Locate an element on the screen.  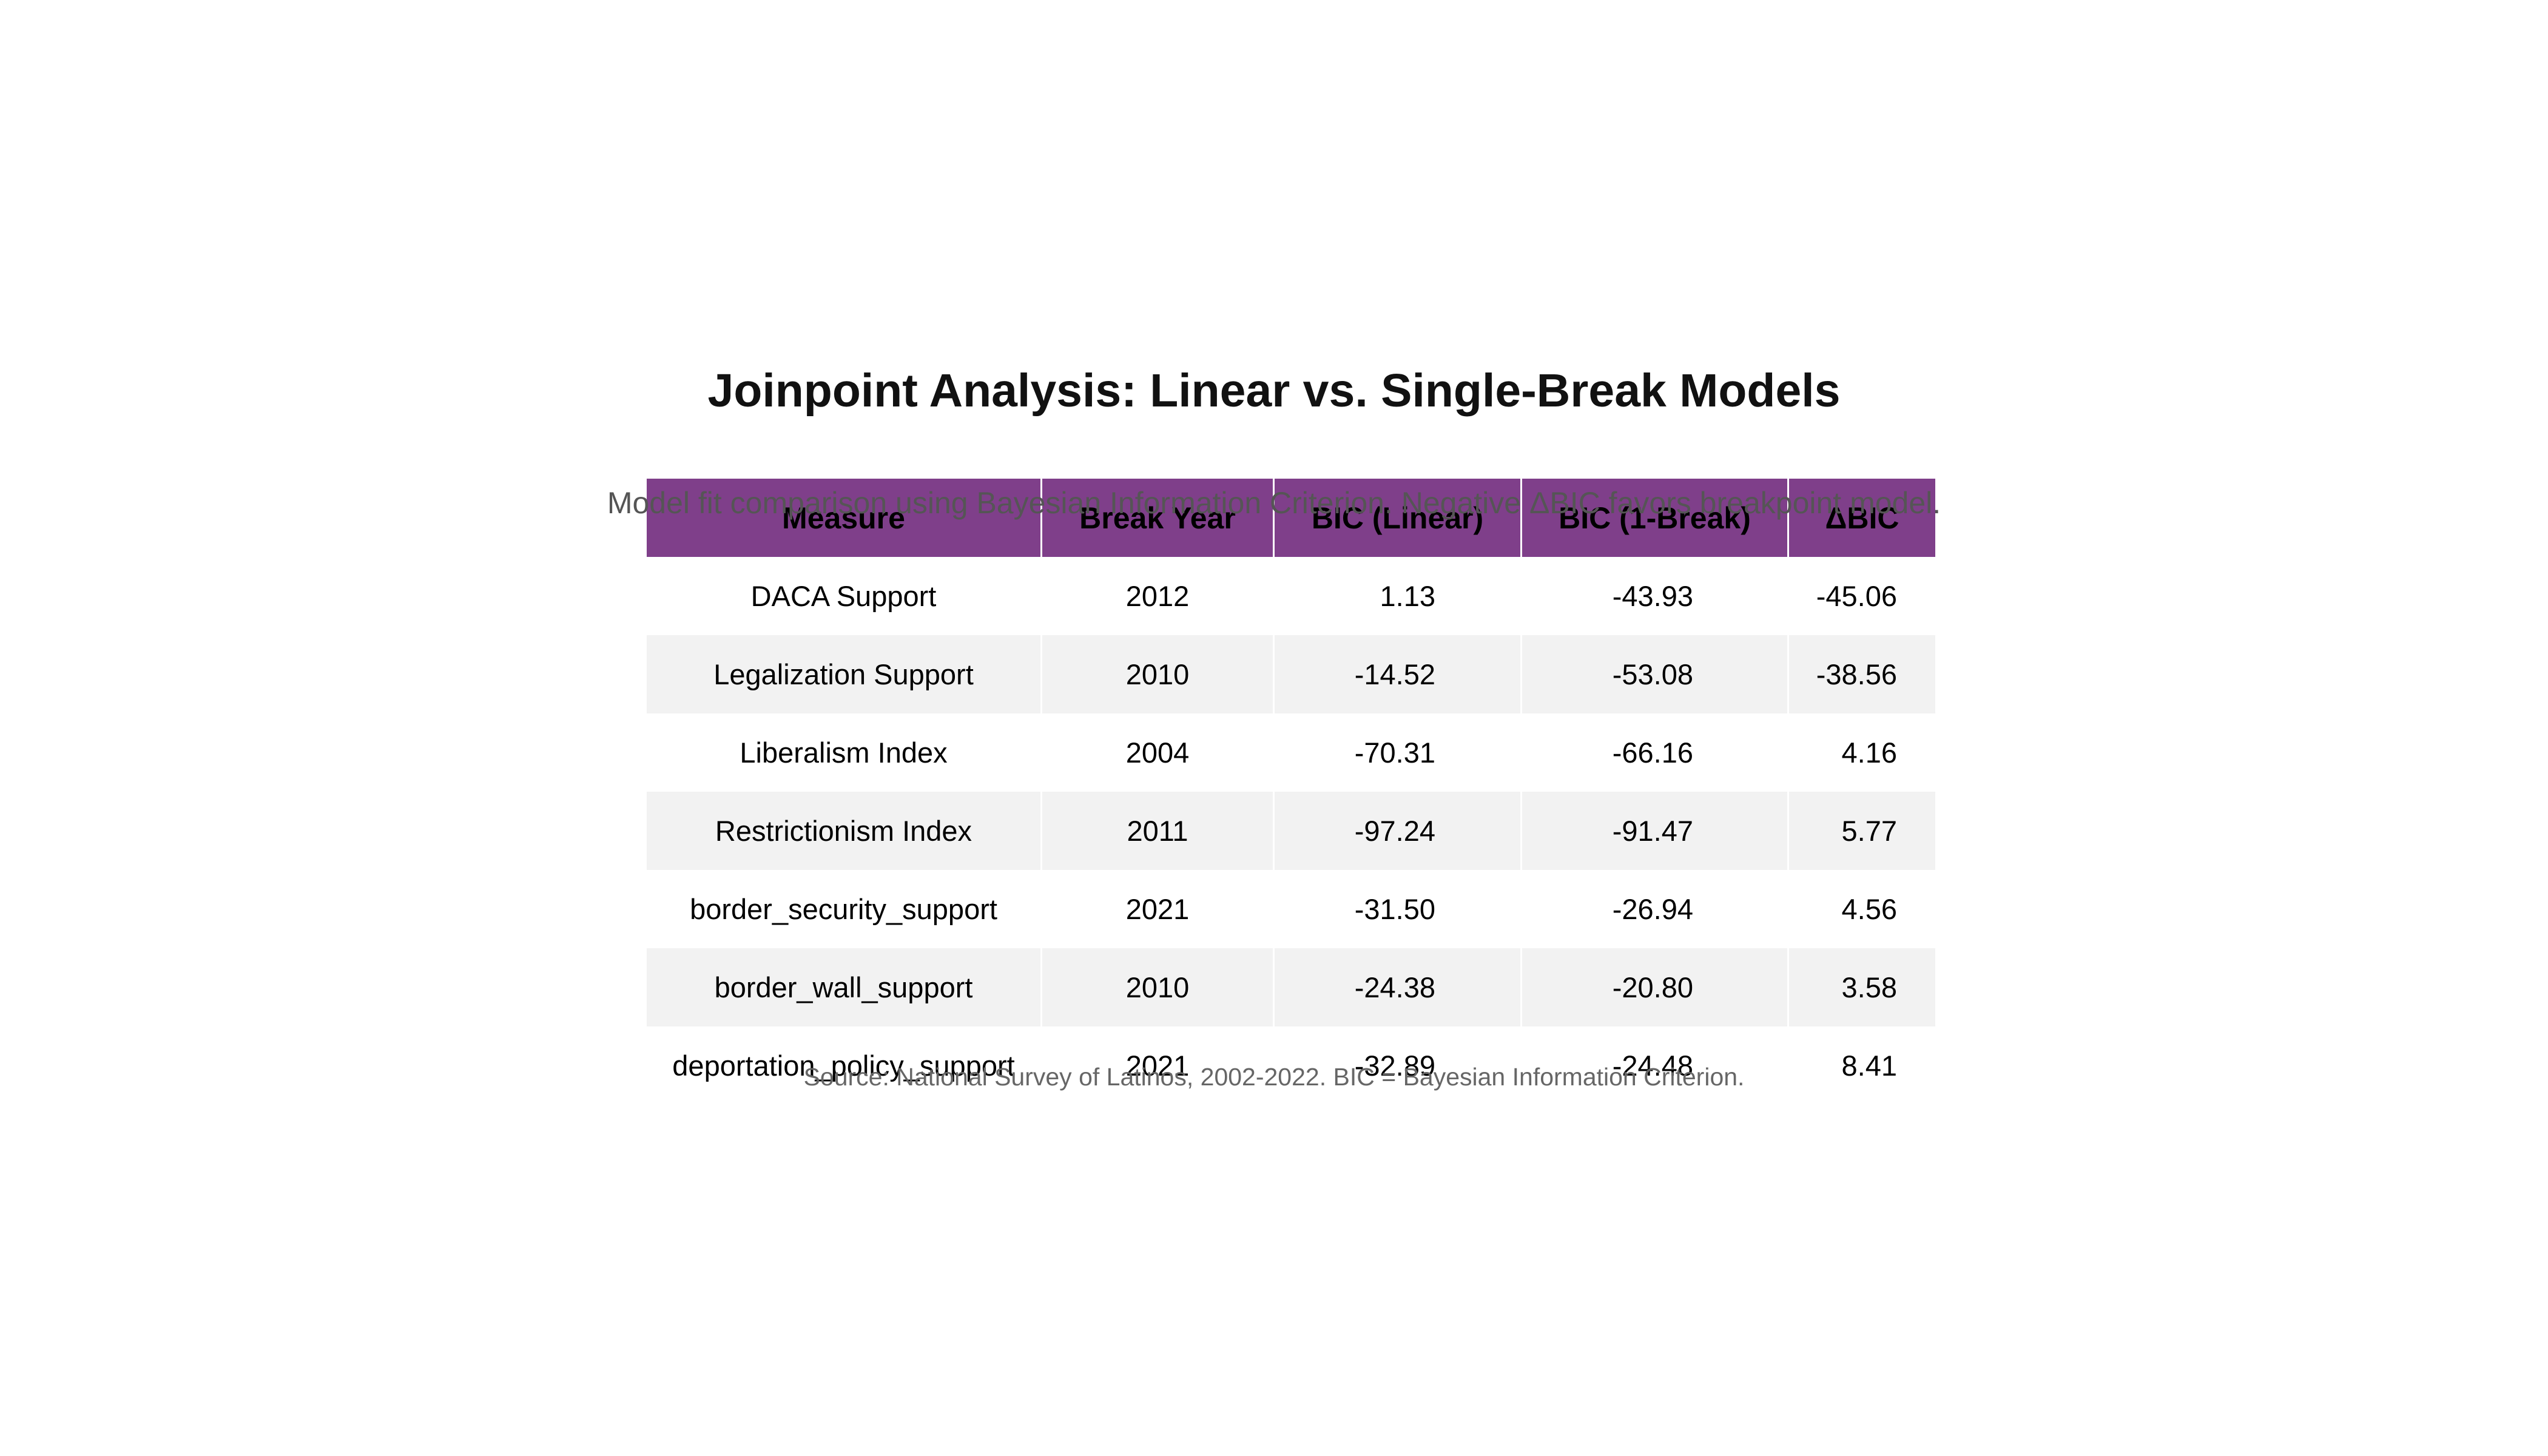
cell-bic-linear: -31.50 is located at coordinates (1397, 909).